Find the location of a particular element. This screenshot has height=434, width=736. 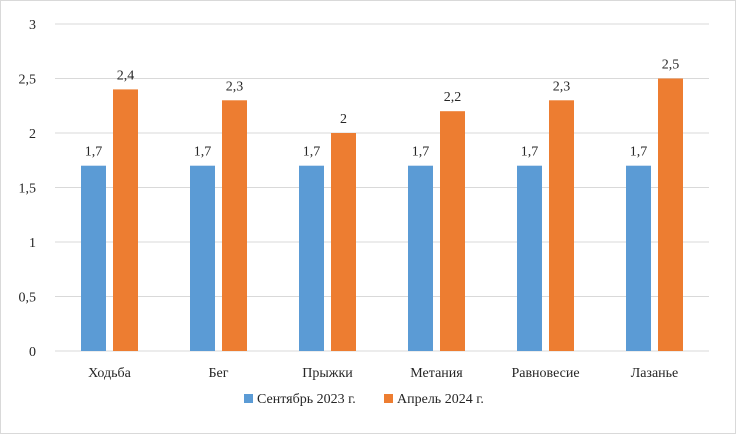

y-tick-label: 1 is located at coordinates (32, 243).